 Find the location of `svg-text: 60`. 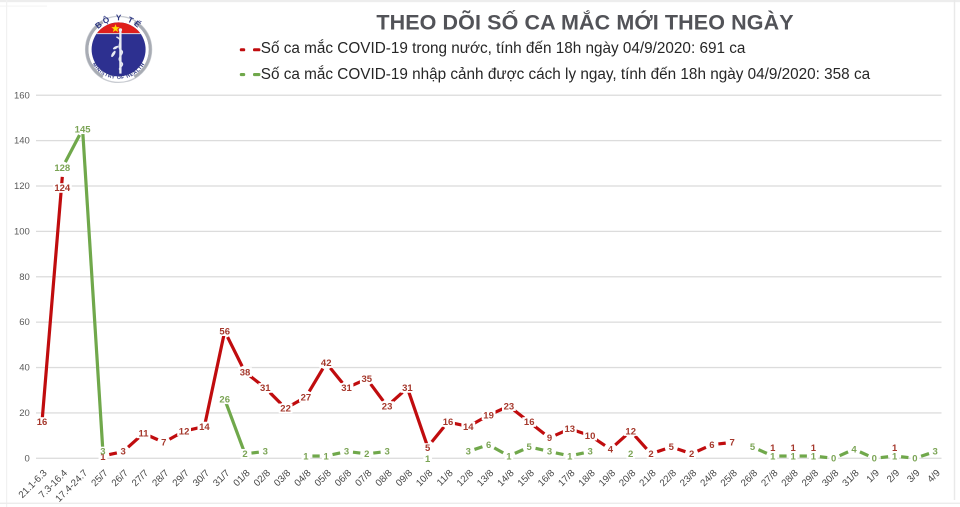

svg-text: 60 is located at coordinates (24, 322).